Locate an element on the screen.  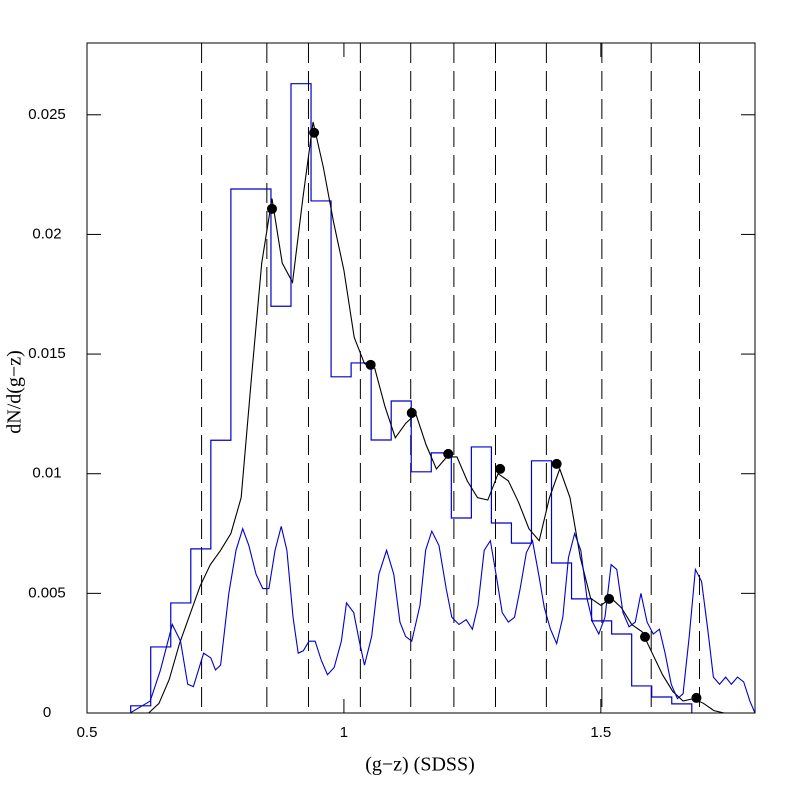
y-tick-label: 0.02 is located at coordinates (46, 233).